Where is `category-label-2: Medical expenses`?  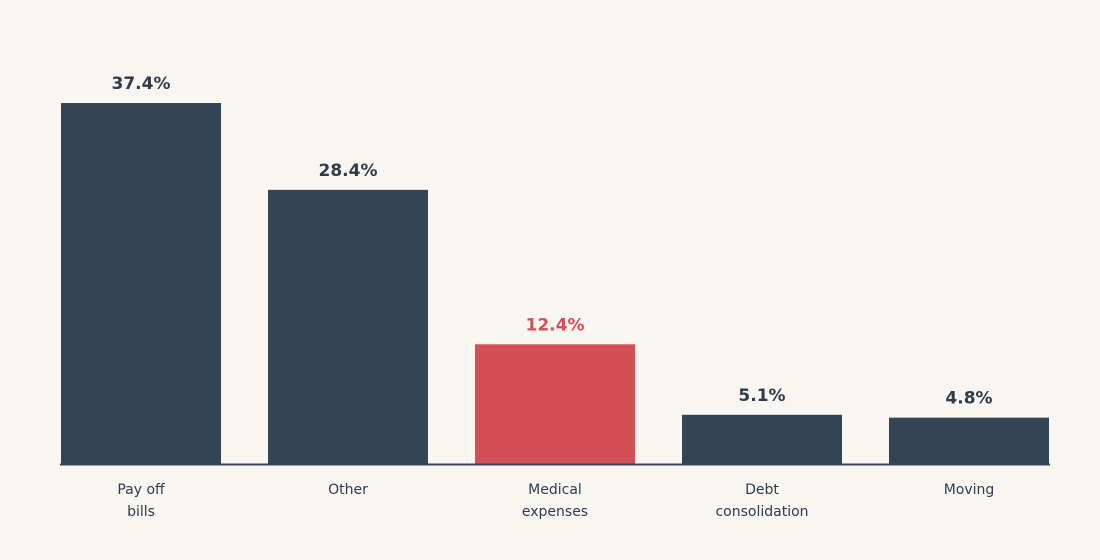 category-label-2: Medical expenses is located at coordinates (555, 501).